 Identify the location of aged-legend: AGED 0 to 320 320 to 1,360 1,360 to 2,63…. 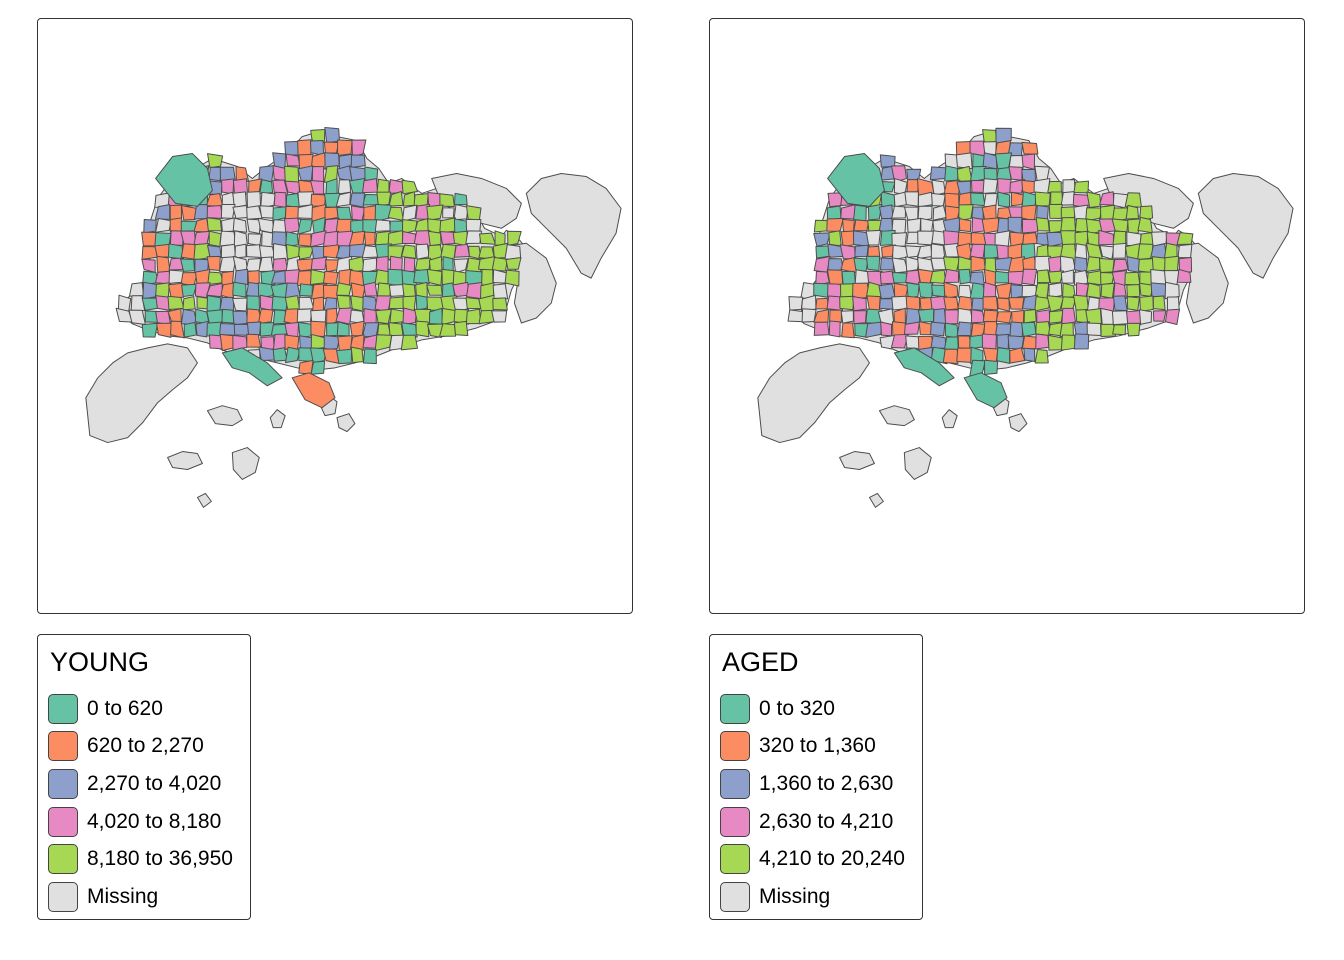
(816, 777).